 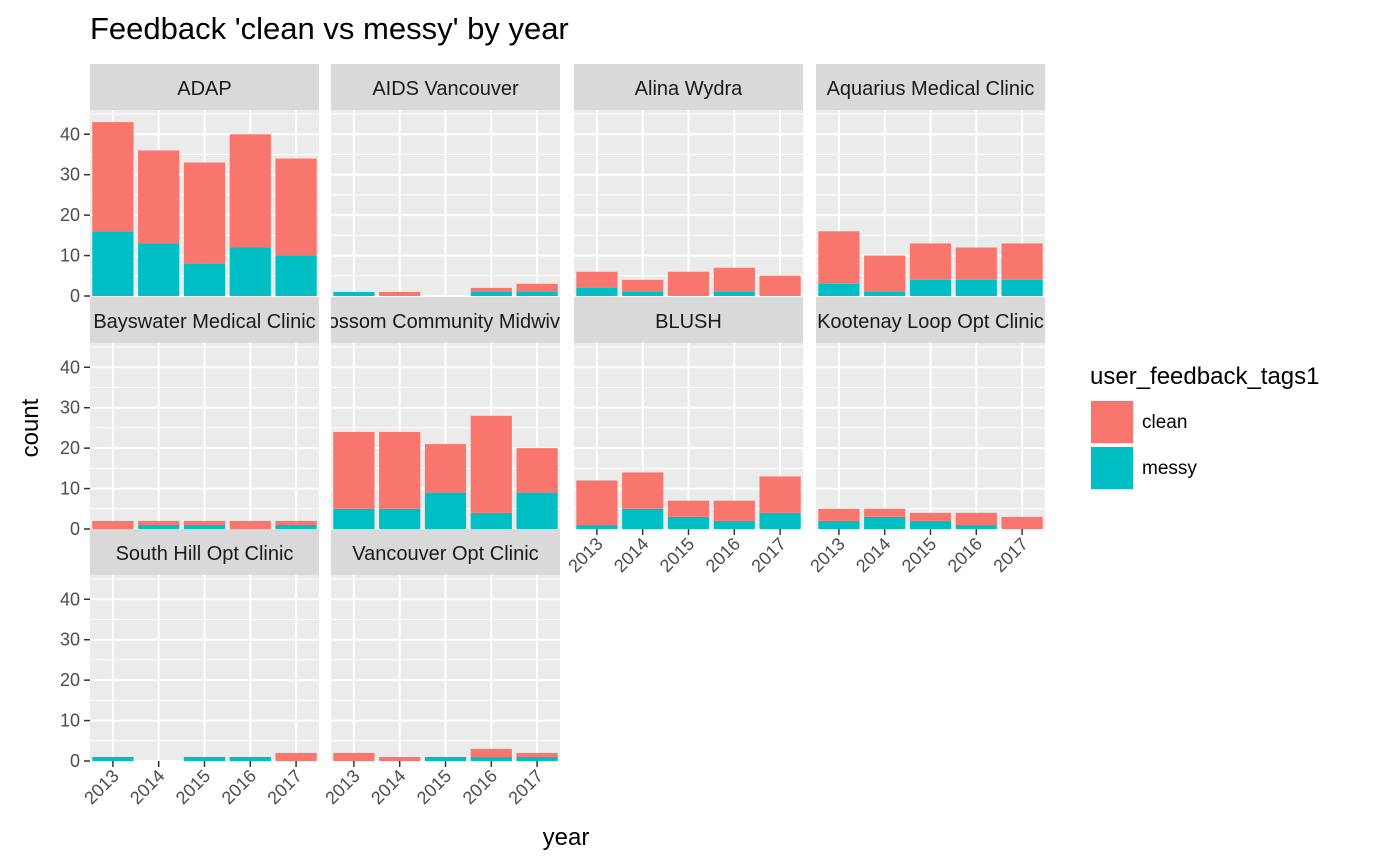 I want to click on facet-panel: ADAP 0 10 20 30 40, so click(x=189, y=185).